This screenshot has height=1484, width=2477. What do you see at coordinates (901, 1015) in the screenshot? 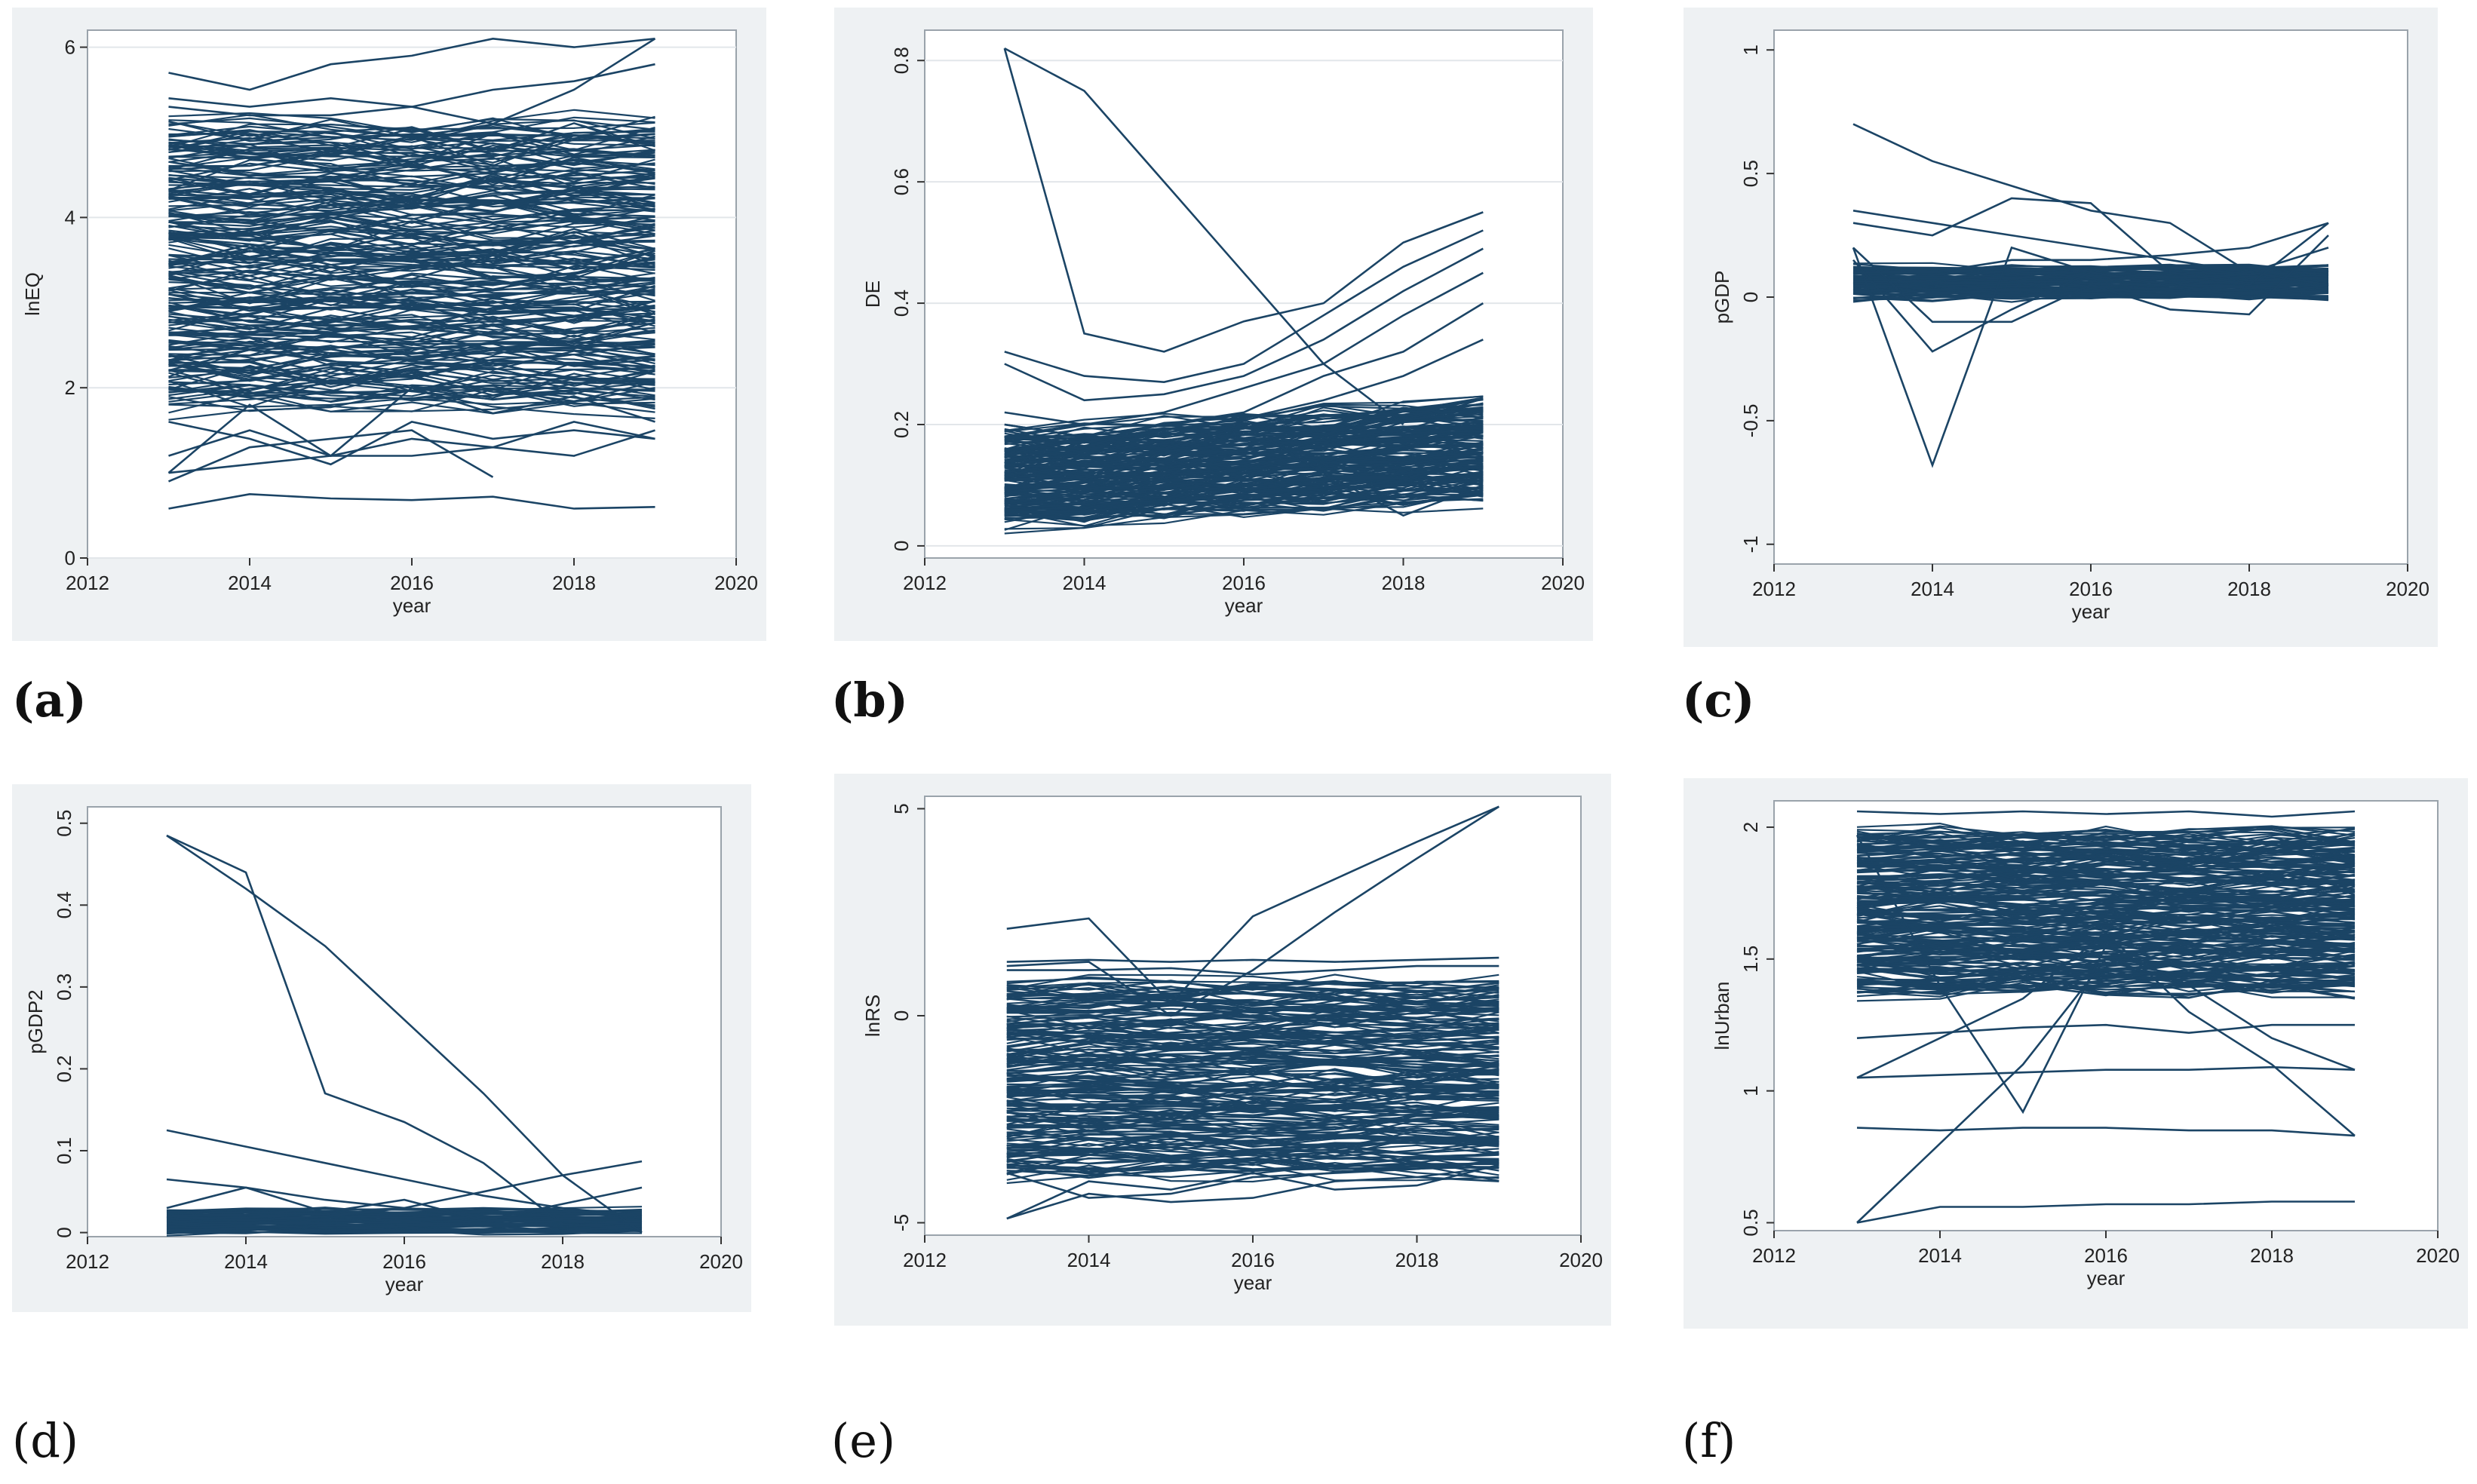
I see `y-tick-label: 0` at bounding box center [901, 1015].